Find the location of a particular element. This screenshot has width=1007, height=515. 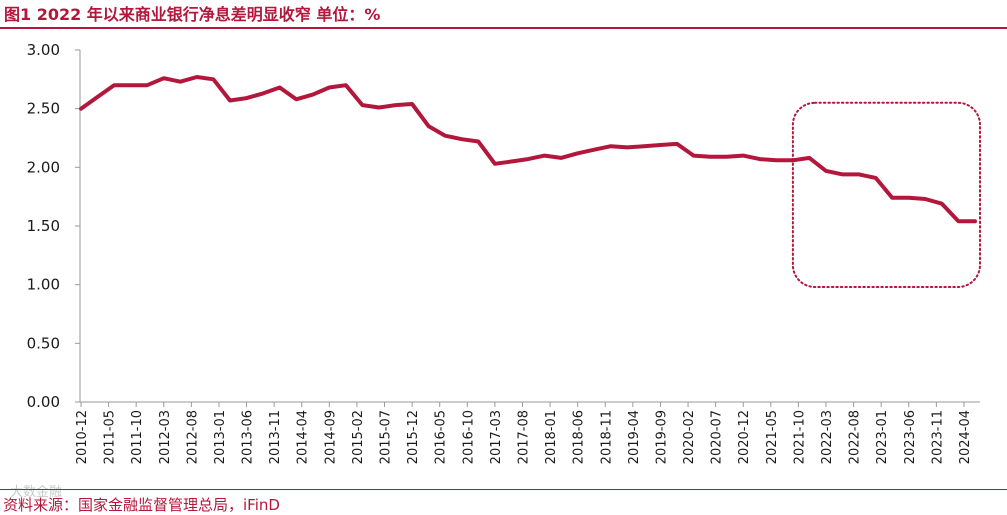

x-tick-label: 2014-09 is located at coordinates (330, 437).